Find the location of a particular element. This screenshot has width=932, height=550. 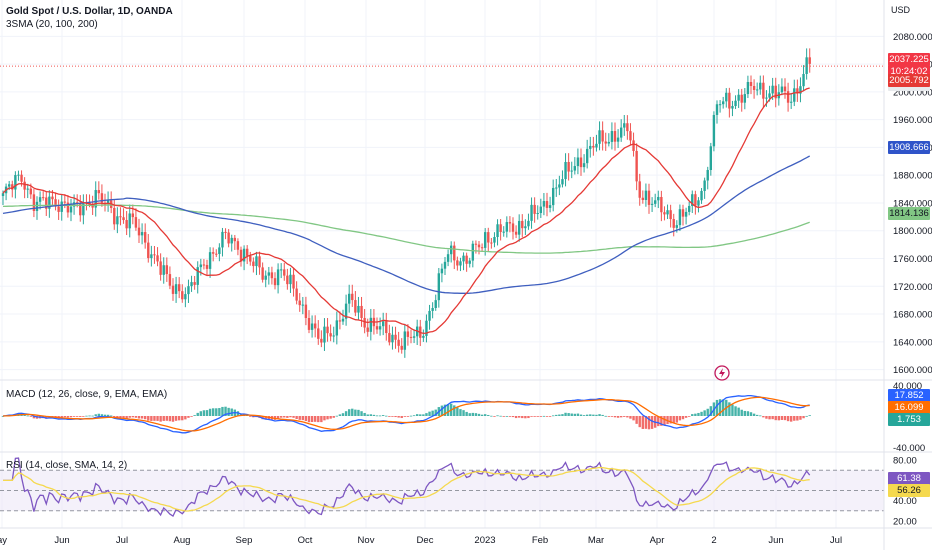

signal-line is located at coordinates (406, 414).